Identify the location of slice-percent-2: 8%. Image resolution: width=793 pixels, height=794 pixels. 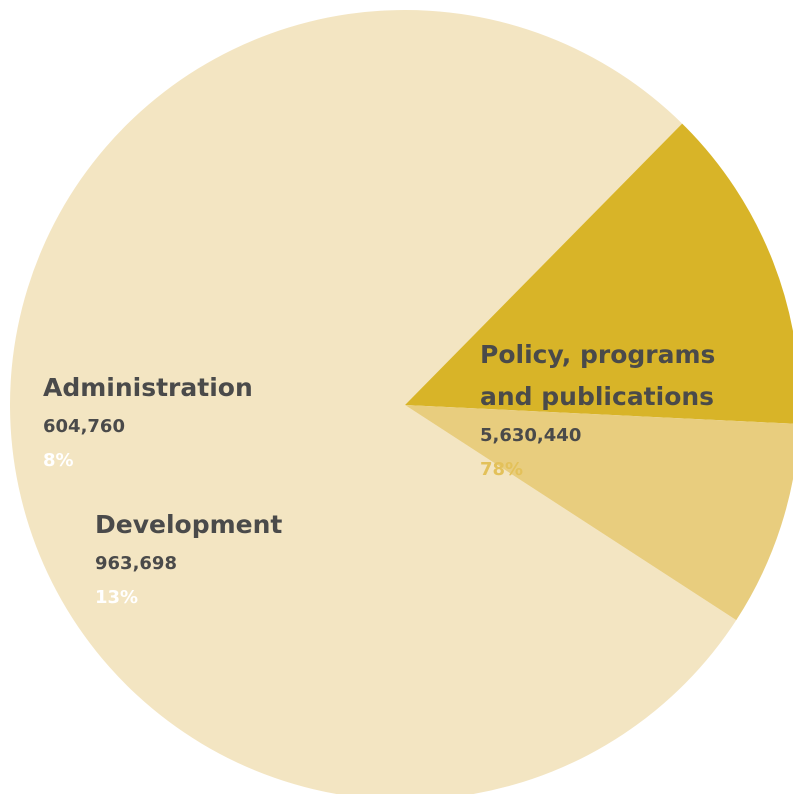
(58, 460).